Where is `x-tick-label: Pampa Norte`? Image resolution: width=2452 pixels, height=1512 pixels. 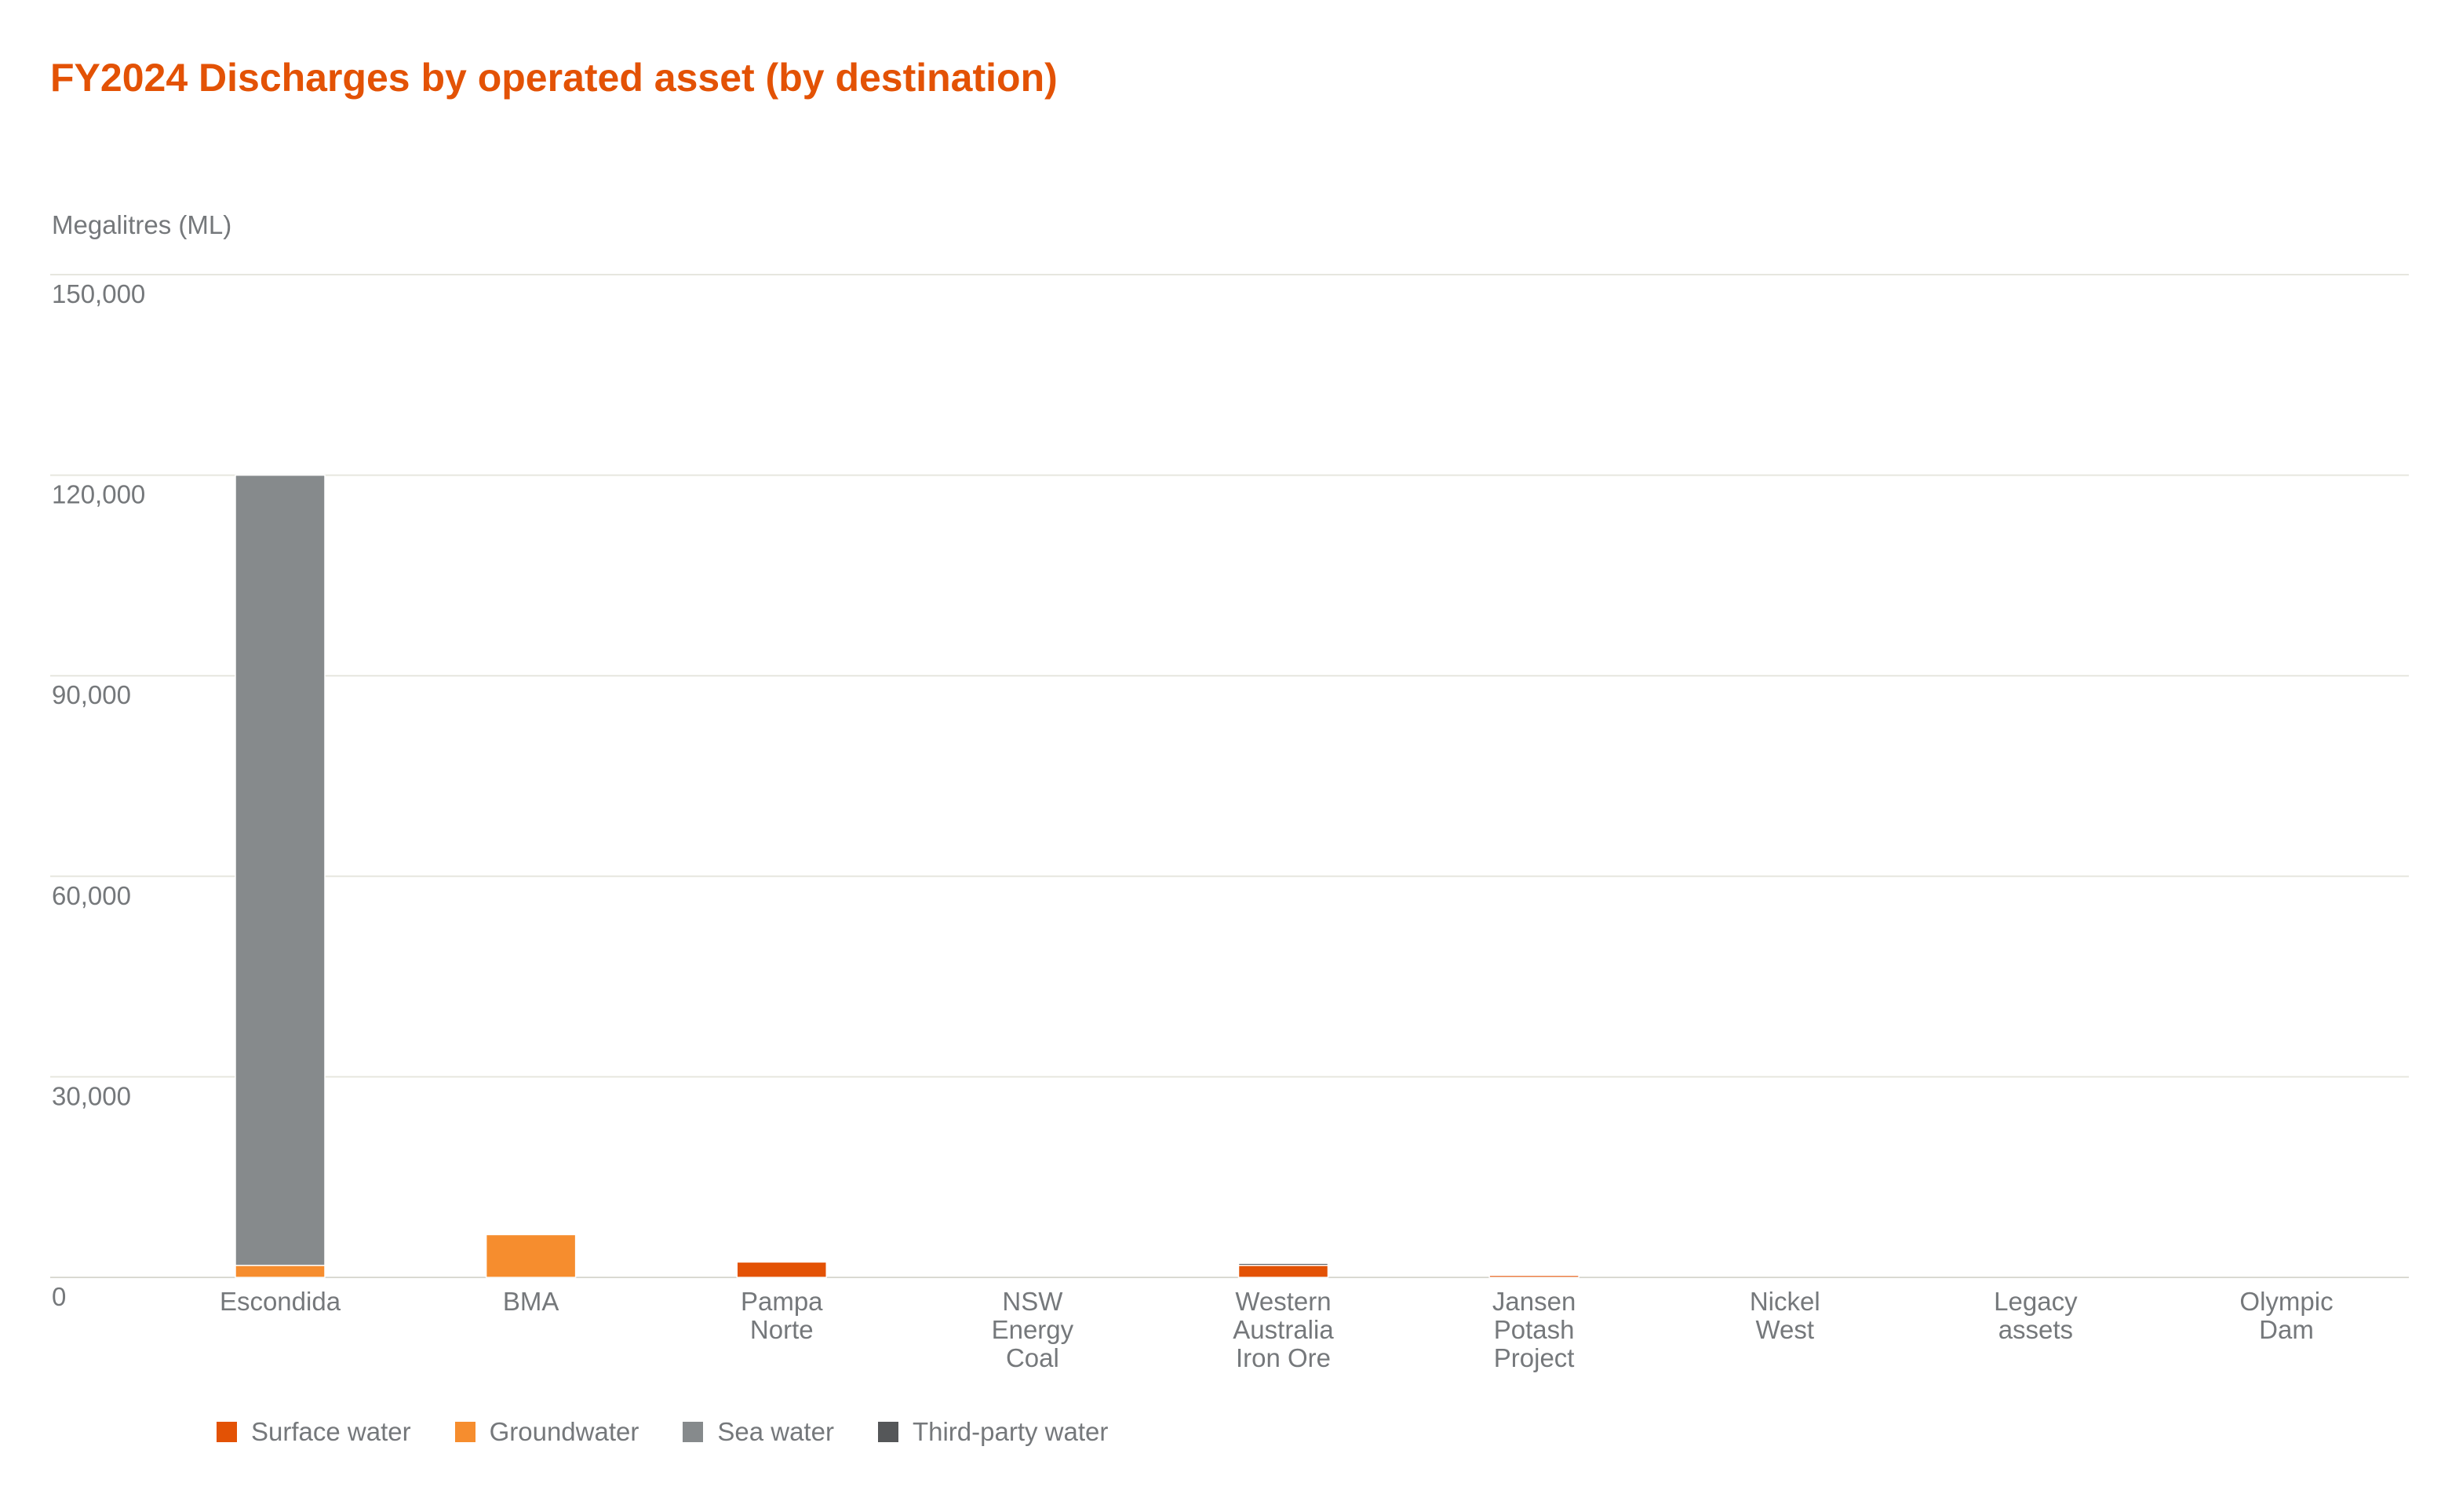
x-tick-label: Pampa Norte is located at coordinates (782, 1316).